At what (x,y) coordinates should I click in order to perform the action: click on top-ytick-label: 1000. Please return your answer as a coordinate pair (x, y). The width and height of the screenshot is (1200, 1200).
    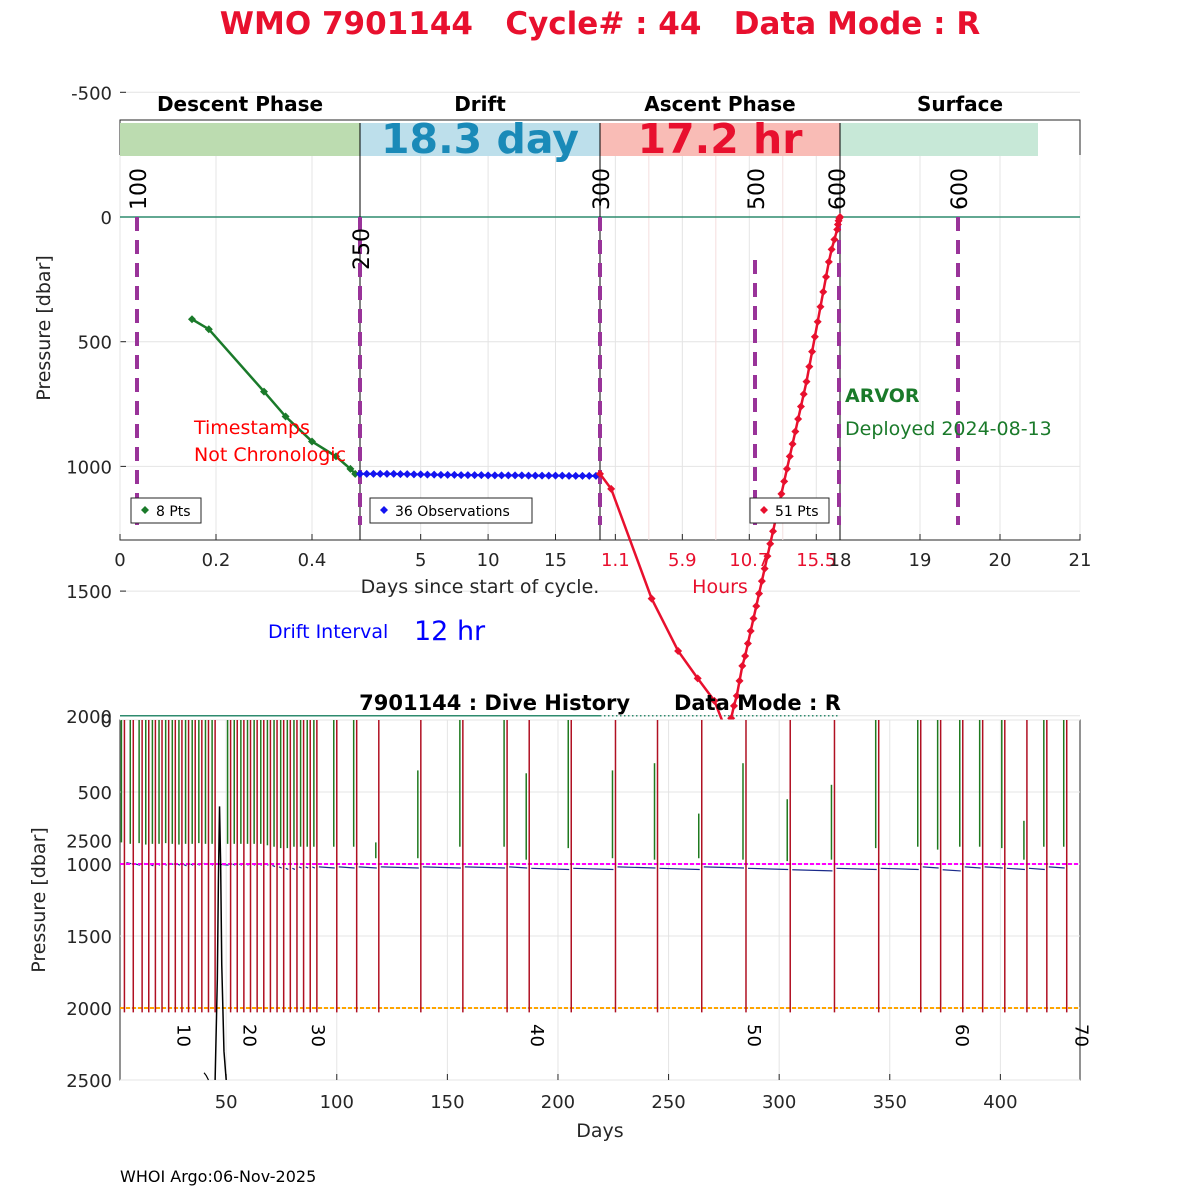
    Looking at the image, I should click on (89, 467).